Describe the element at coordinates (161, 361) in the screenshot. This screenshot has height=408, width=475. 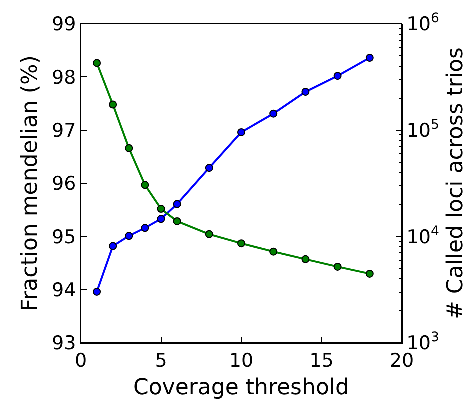
I see `x-tick-label: 5` at that location.